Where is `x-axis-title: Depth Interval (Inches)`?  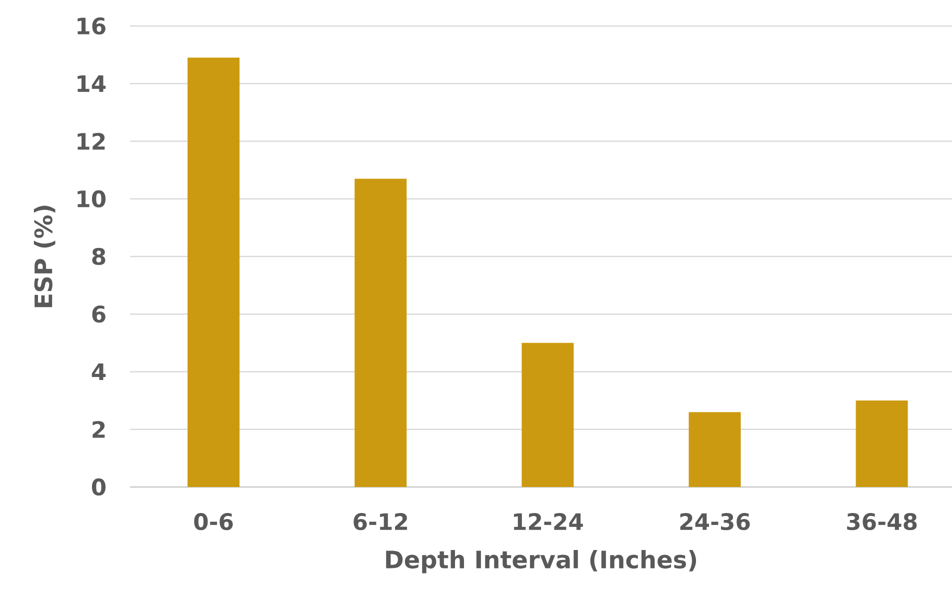 x-axis-title: Depth Interval (Inches) is located at coordinates (541, 562).